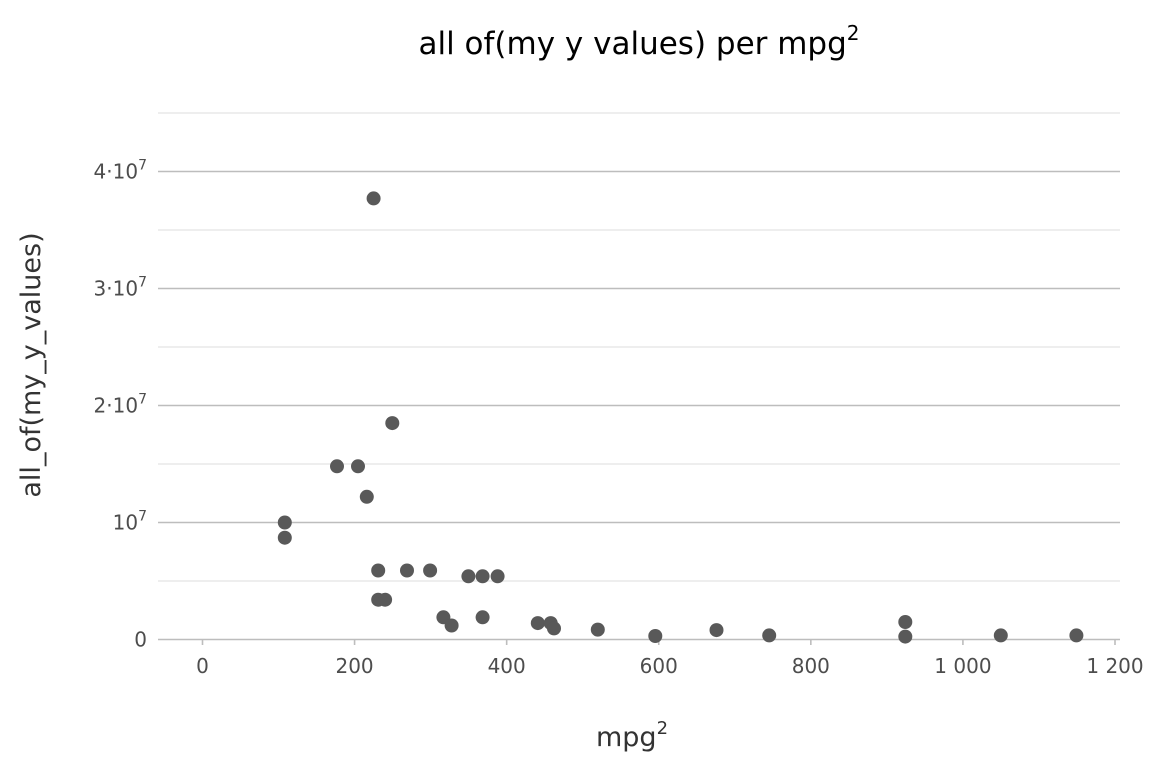 Image resolution: width=1152 pixels, height=768 pixels. I want to click on x-axis-title-superscript: 2, so click(662, 728).